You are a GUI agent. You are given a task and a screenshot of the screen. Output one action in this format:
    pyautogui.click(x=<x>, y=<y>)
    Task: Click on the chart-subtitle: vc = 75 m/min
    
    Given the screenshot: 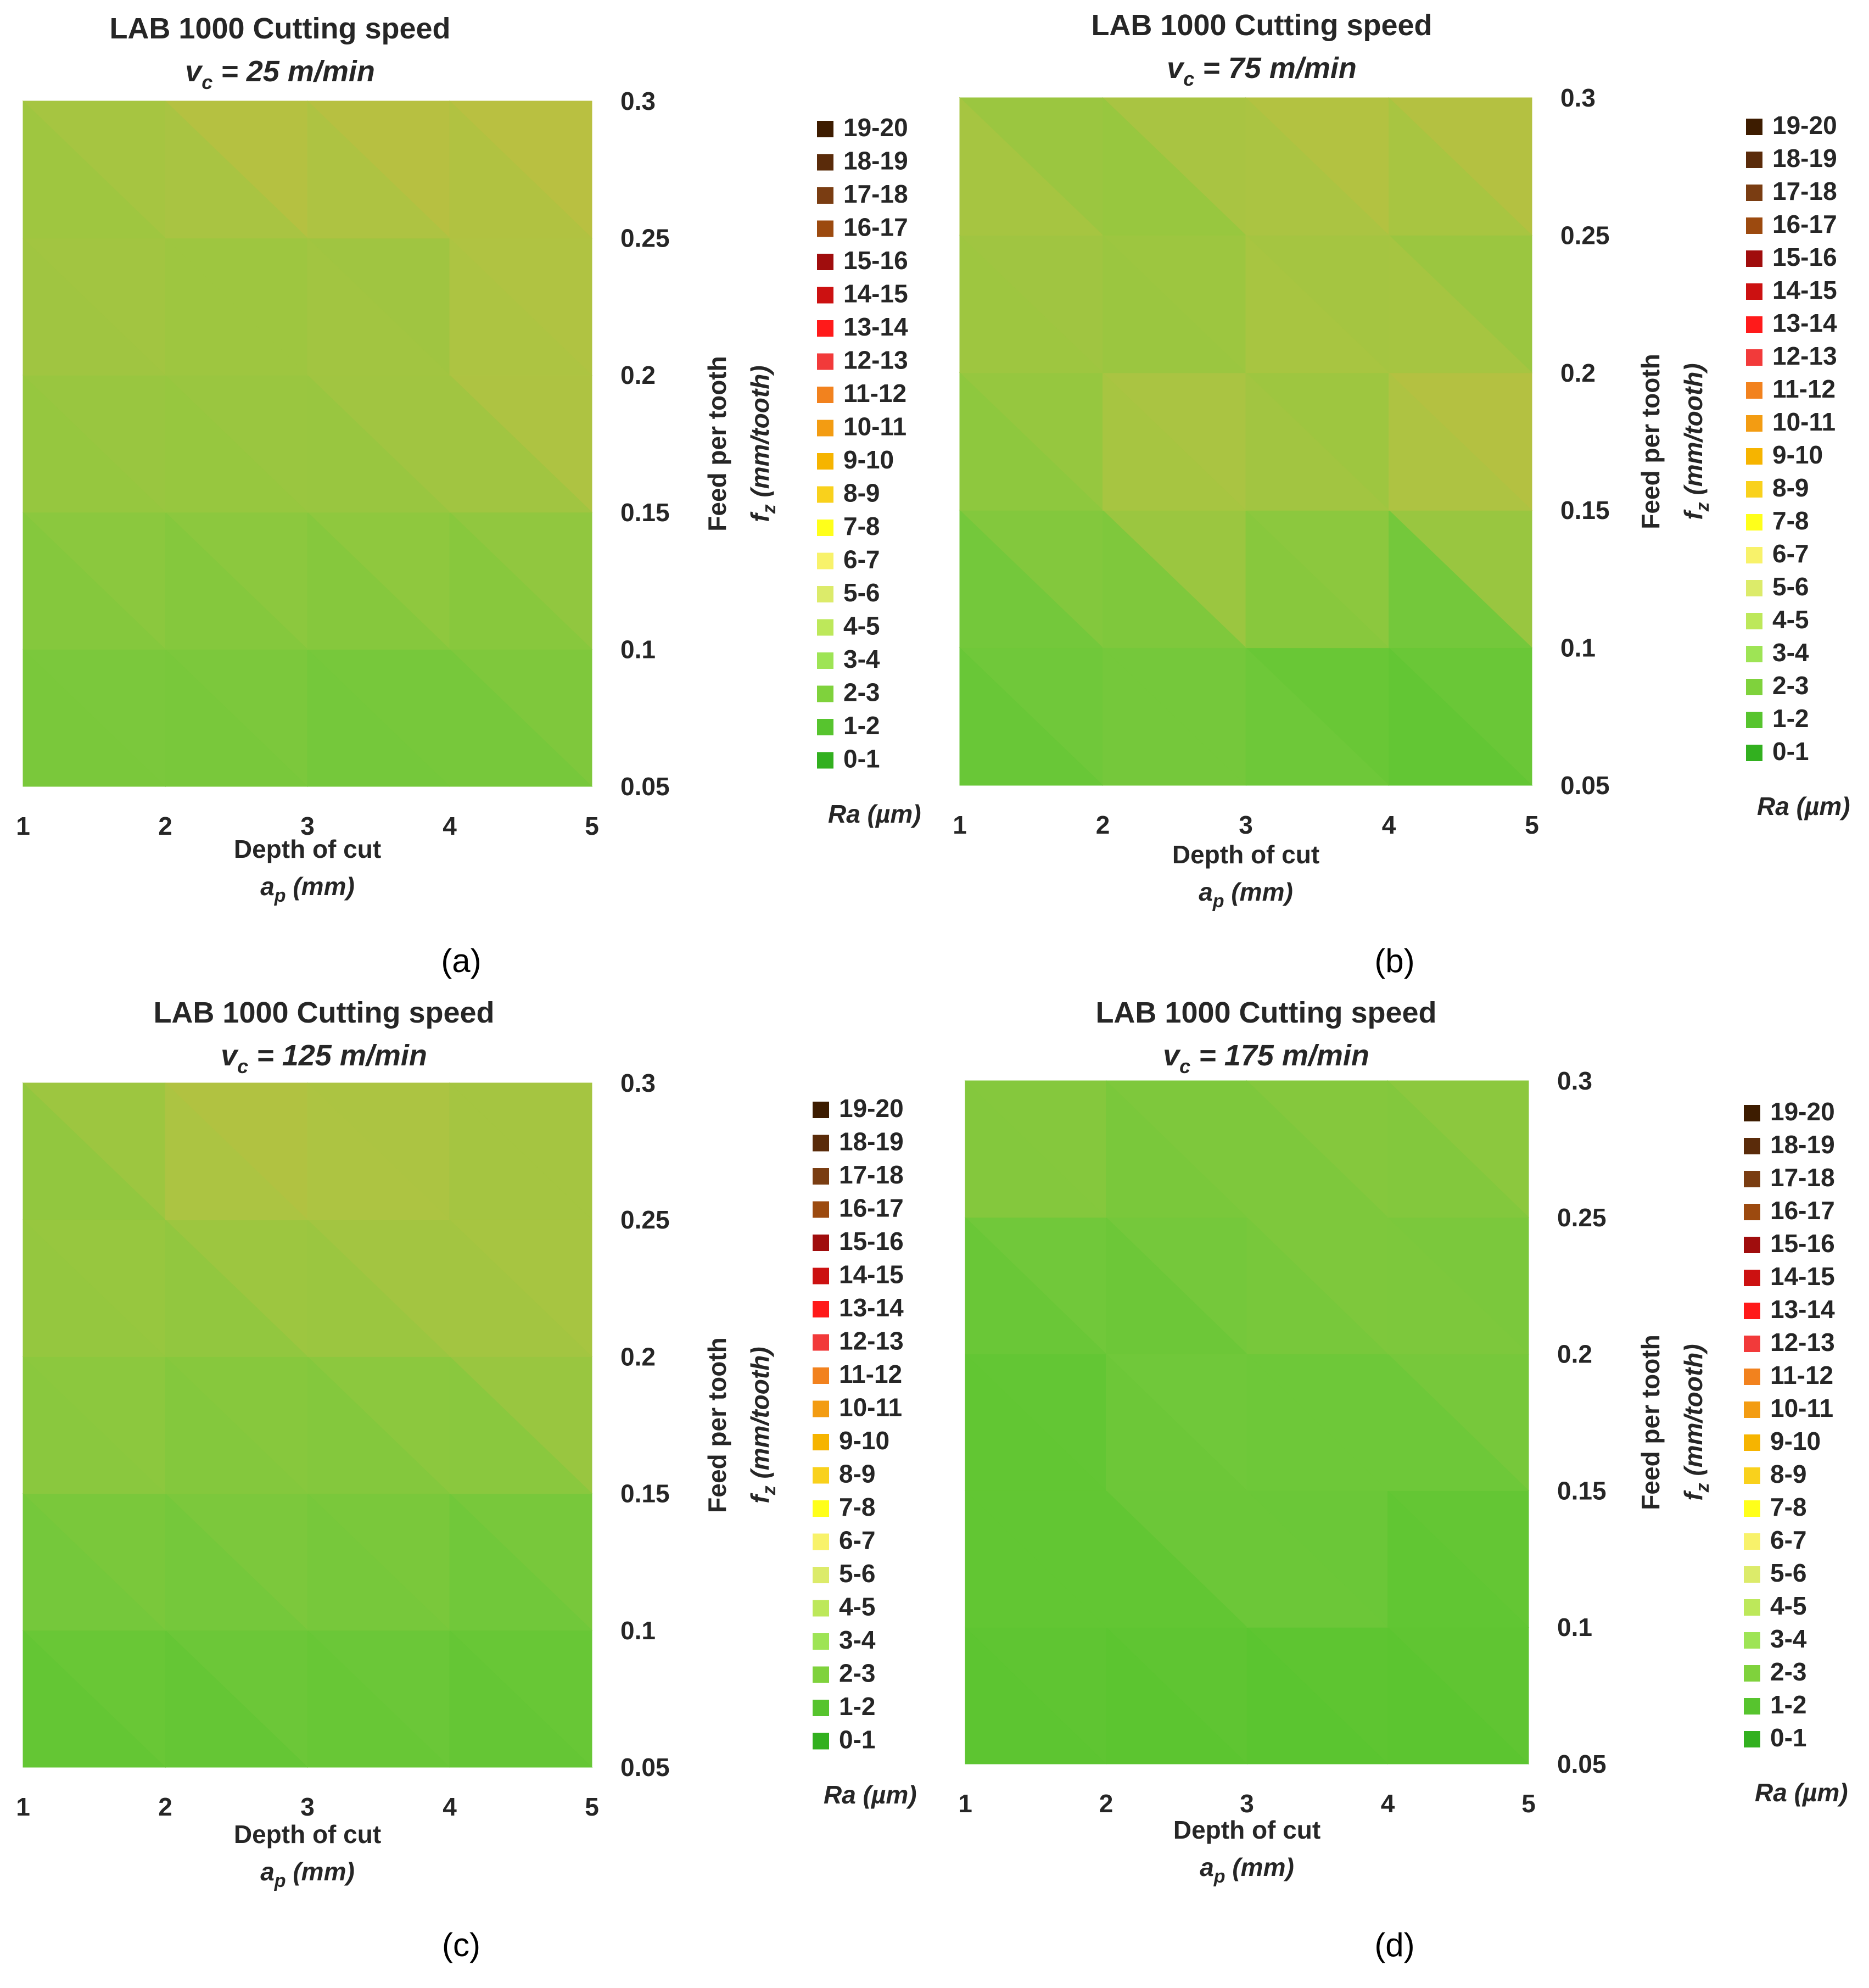 What is the action you would take?
    pyautogui.click(x=1262, y=71)
    